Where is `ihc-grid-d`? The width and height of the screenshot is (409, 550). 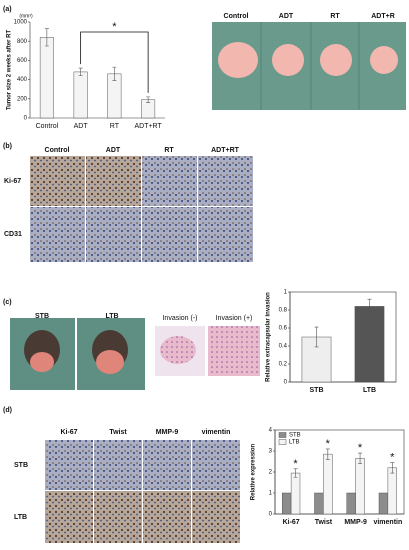 ihc-grid-d is located at coordinates (142, 491).